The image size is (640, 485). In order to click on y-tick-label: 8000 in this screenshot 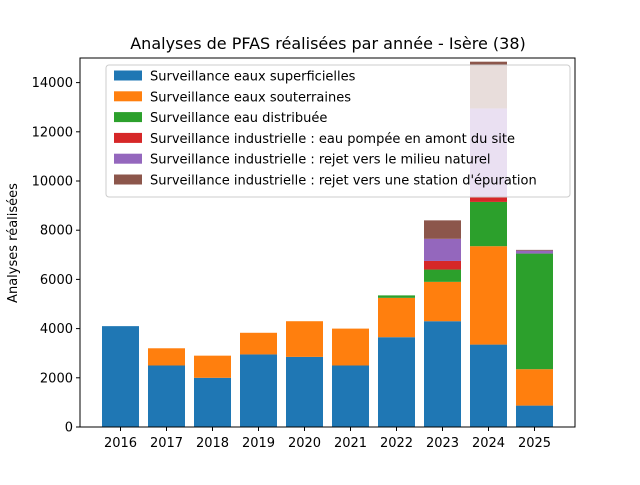, I will do `click(56, 231)`.